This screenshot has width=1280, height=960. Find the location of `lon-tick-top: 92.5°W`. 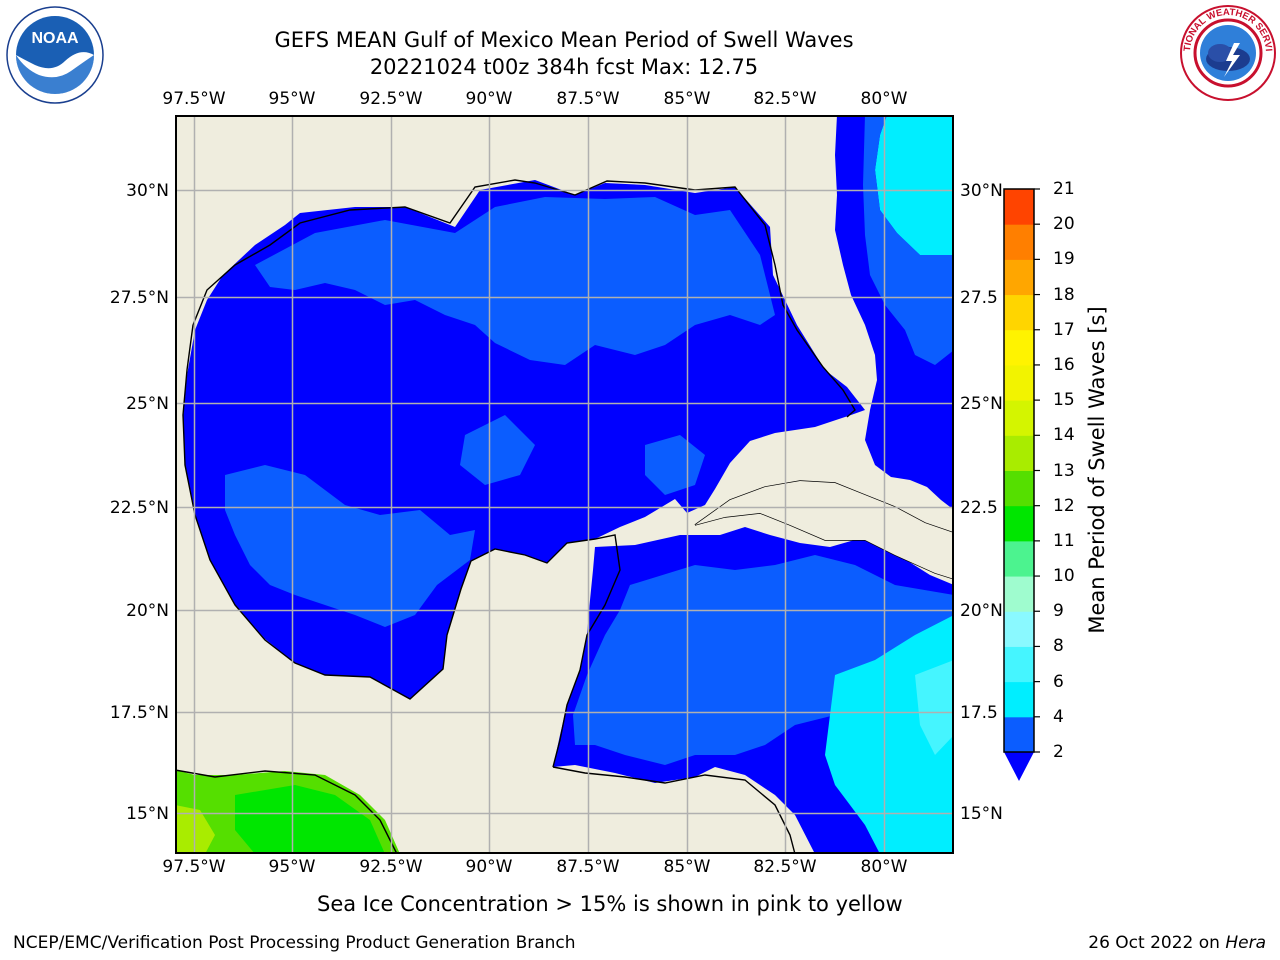

lon-tick-top: 92.5°W is located at coordinates (391, 99).